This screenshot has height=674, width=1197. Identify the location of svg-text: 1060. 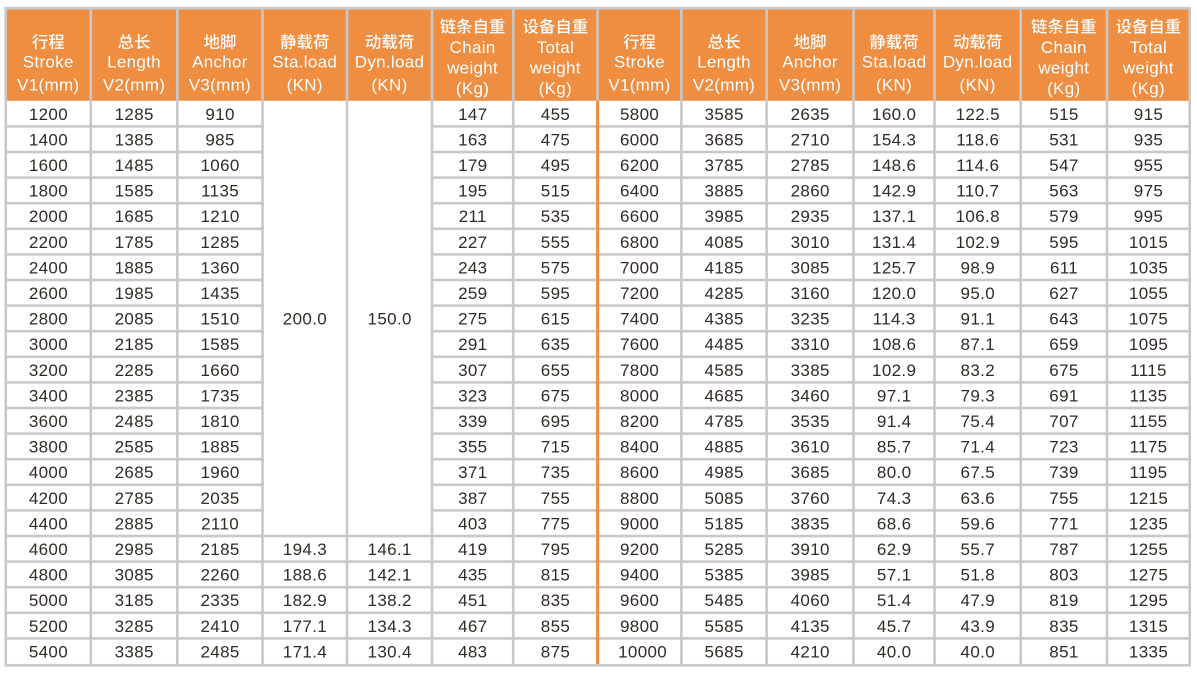
(219, 165).